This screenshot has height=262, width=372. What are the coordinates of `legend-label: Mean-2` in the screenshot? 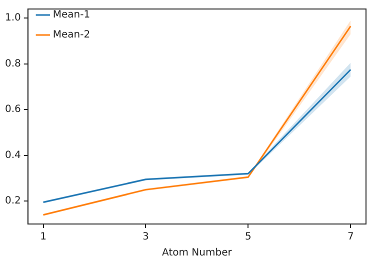 It's located at (71, 35).